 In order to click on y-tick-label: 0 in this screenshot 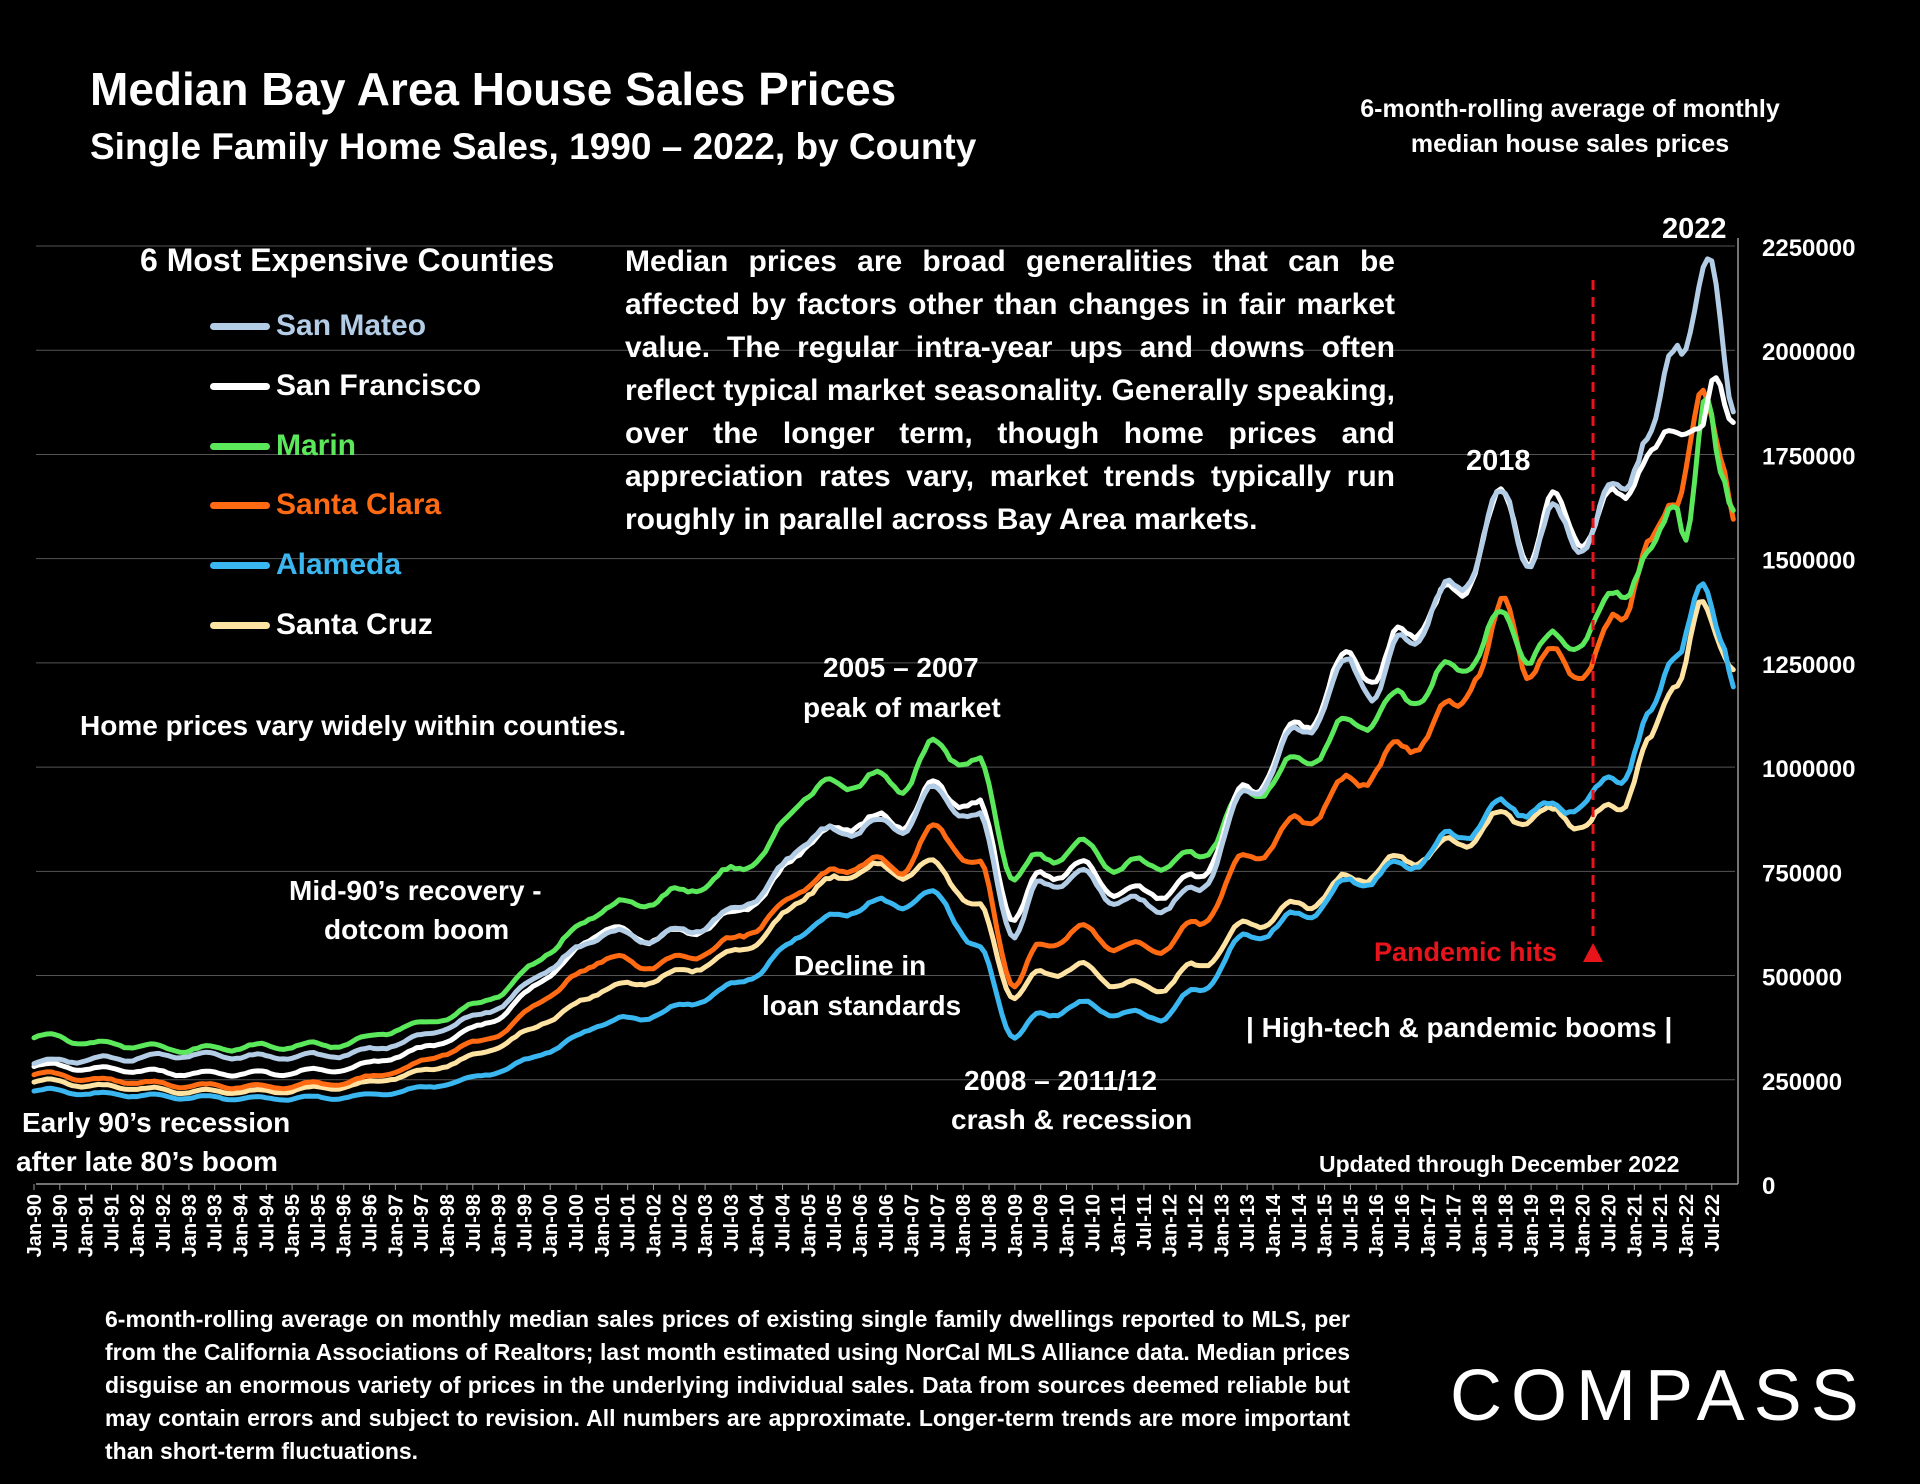, I will do `click(1768, 1186)`.